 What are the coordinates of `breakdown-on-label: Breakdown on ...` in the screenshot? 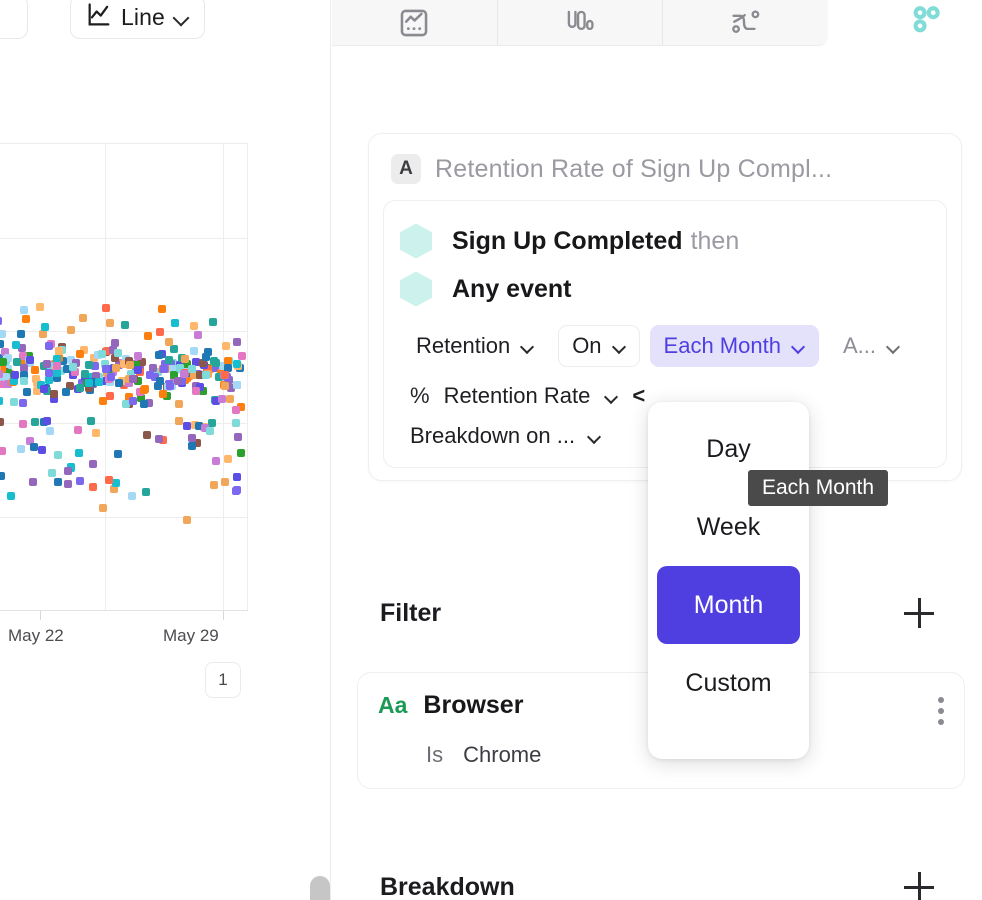 It's located at (493, 435).